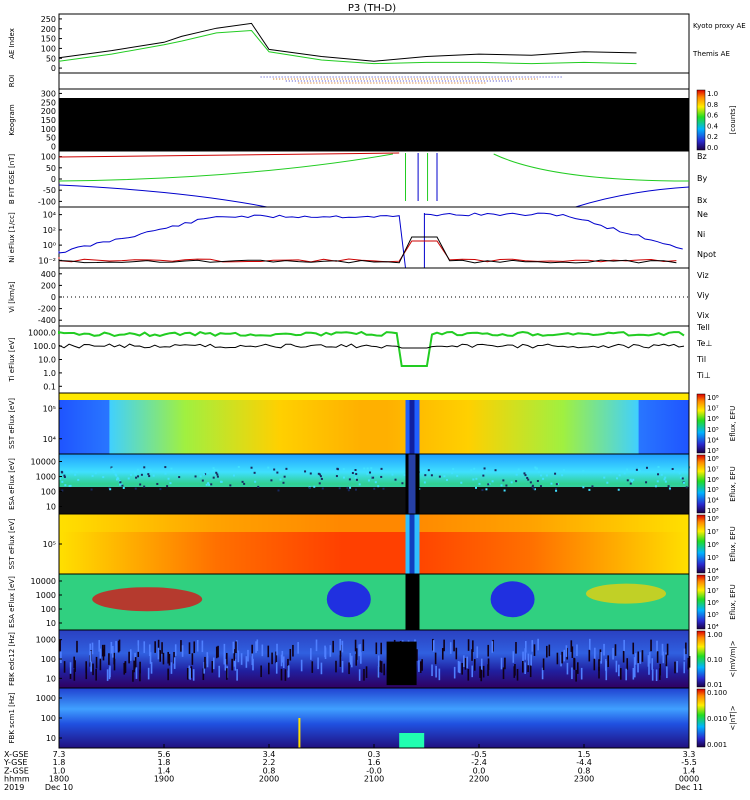  Describe the element at coordinates (584, 770) in the screenshot. I see `xtick-label: 0.8` at that location.